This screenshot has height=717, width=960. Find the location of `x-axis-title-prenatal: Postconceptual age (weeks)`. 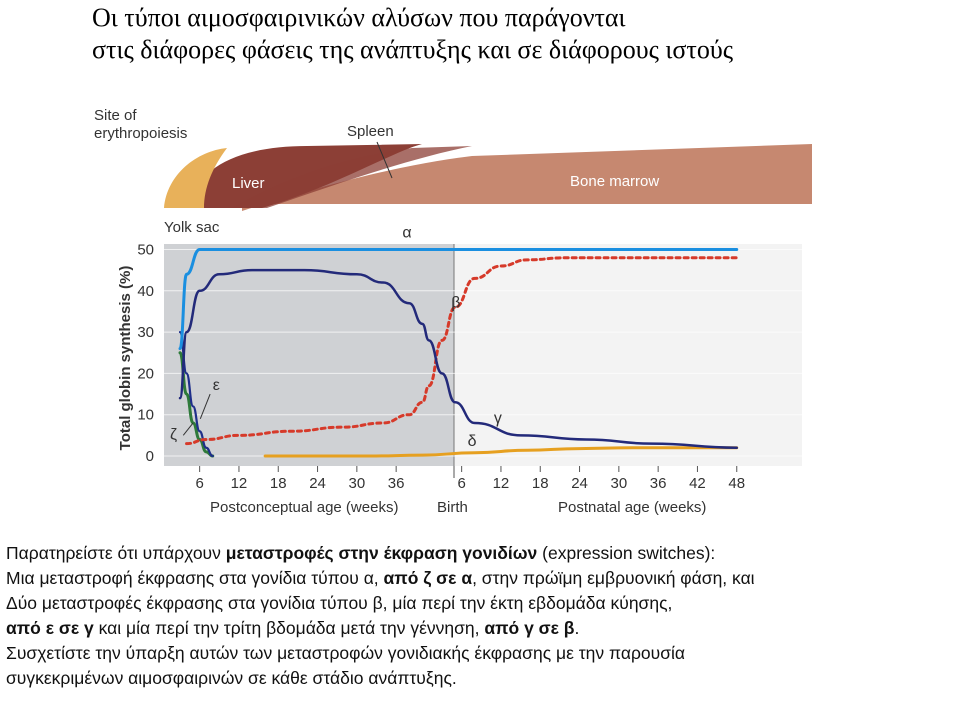

x-axis-title-prenatal: Postconceptual age (weeks) is located at coordinates (304, 507).